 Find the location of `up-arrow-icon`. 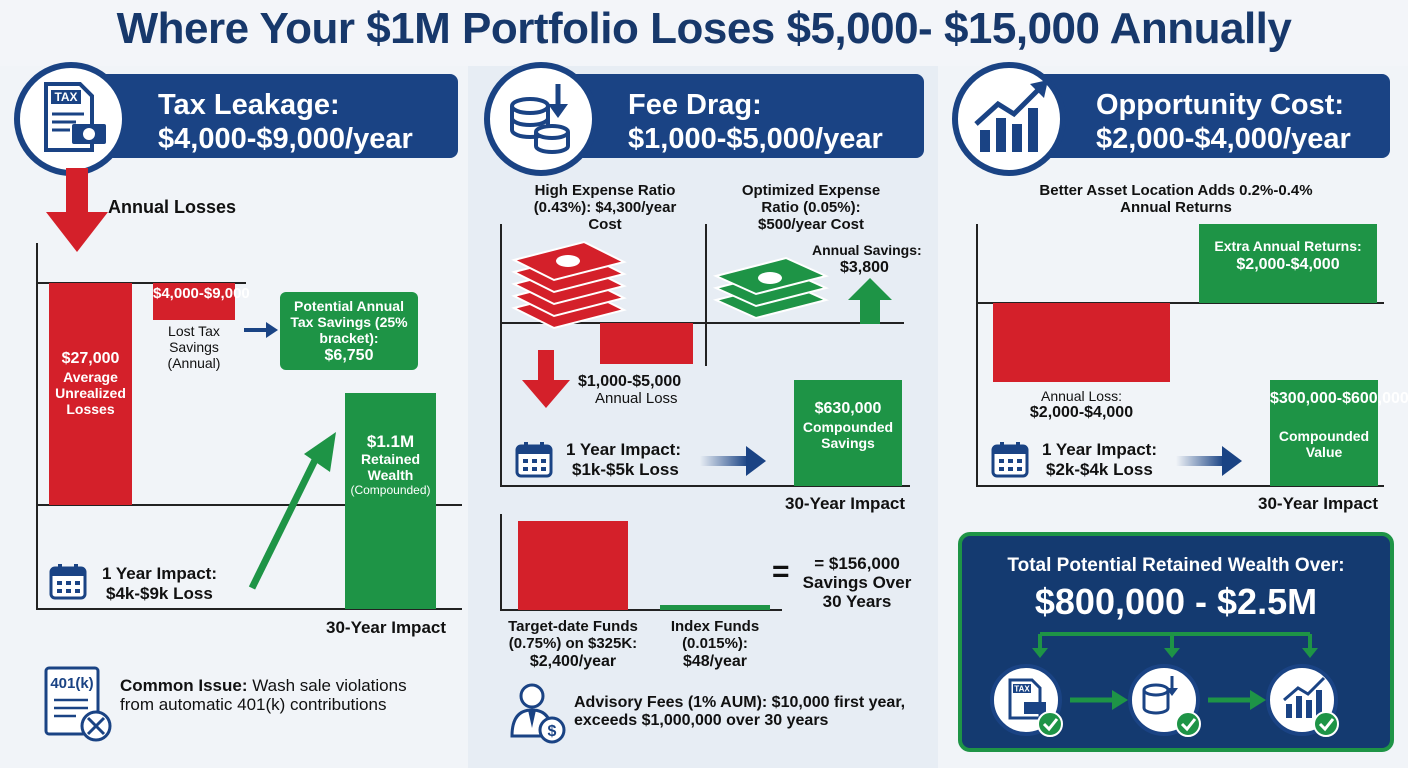

up-arrow-icon is located at coordinates (870, 301).